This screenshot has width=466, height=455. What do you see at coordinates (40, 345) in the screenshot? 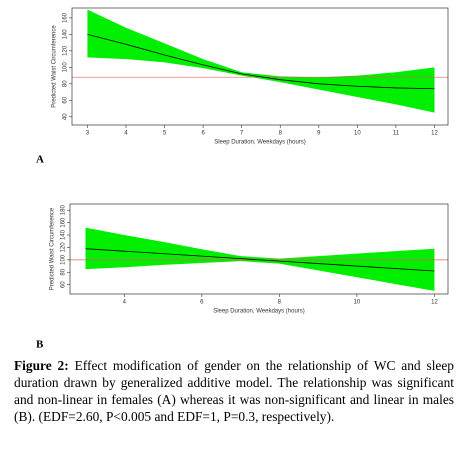
I see `panel-label: B` at bounding box center [40, 345].